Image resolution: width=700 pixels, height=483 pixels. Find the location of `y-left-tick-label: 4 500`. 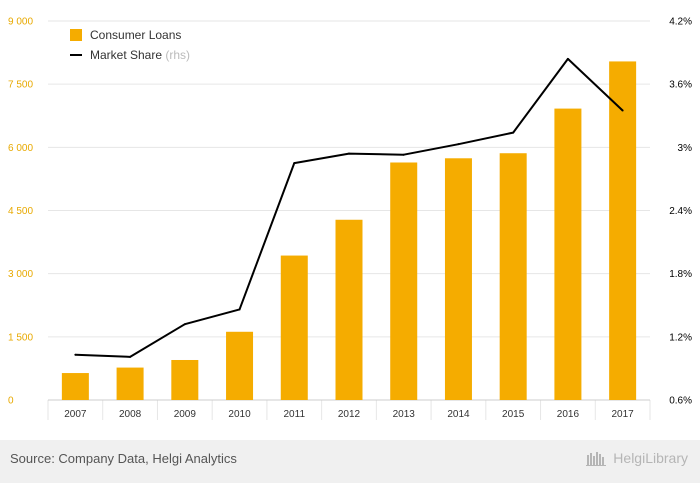

y-left-tick-label: 4 500 is located at coordinates (20, 211).